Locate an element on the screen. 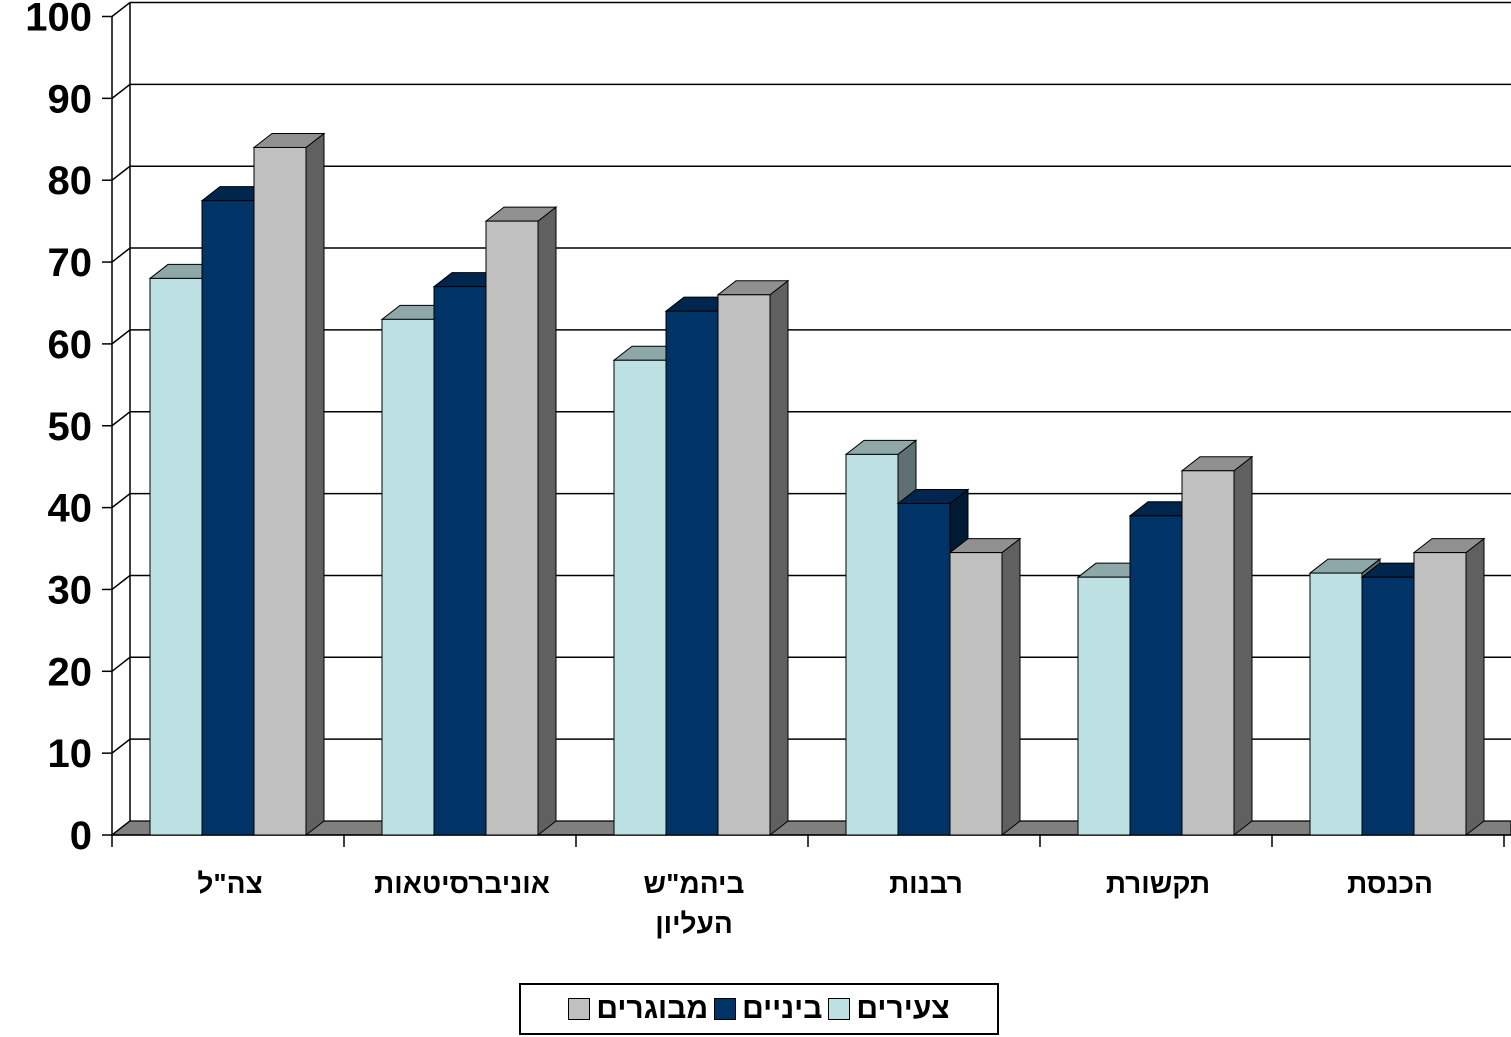 Image resolution: width=1511 pixels, height=1037 pixels. category-label: אוניברסיטאות is located at coordinates (462, 883).